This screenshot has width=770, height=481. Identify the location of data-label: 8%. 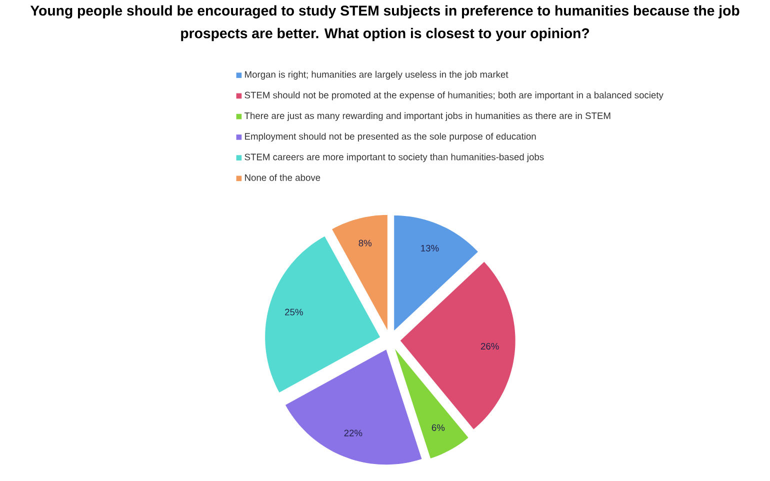
(365, 243).